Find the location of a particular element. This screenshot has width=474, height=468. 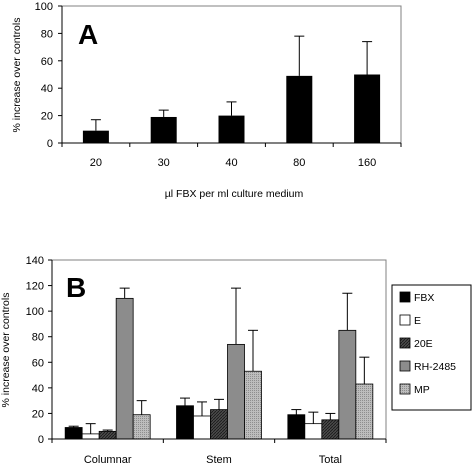

a-x-tick-label: 20 is located at coordinates (96, 163).